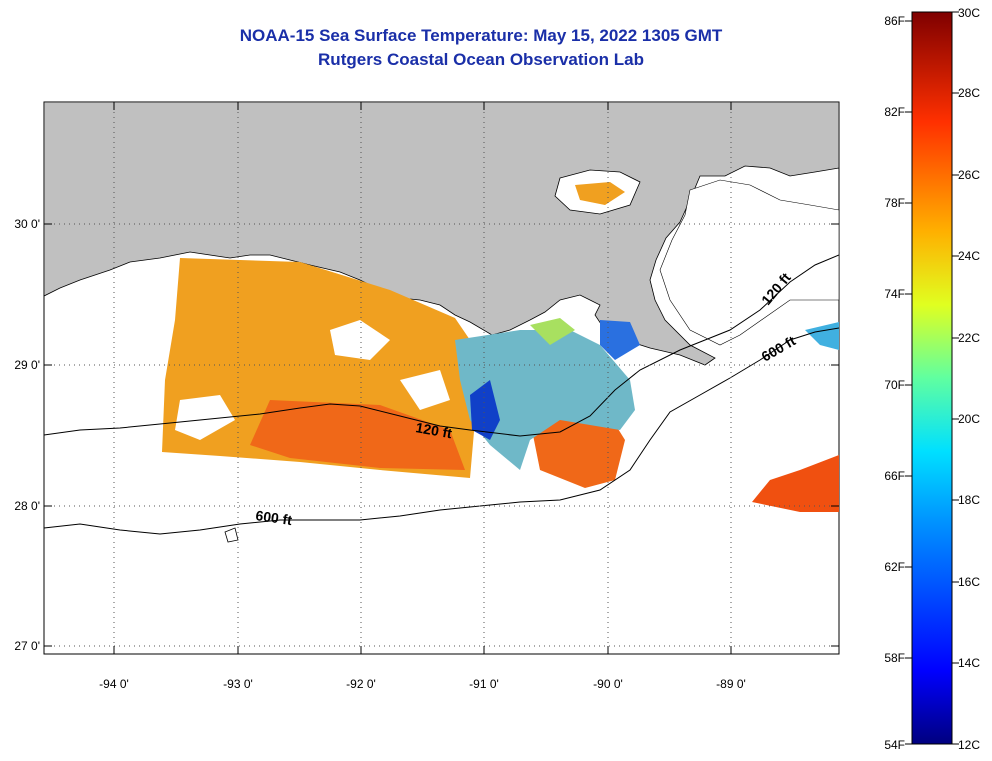 The width and height of the screenshot is (992, 761). I want to click on colorbar-c-label: 20C, so click(969, 419).